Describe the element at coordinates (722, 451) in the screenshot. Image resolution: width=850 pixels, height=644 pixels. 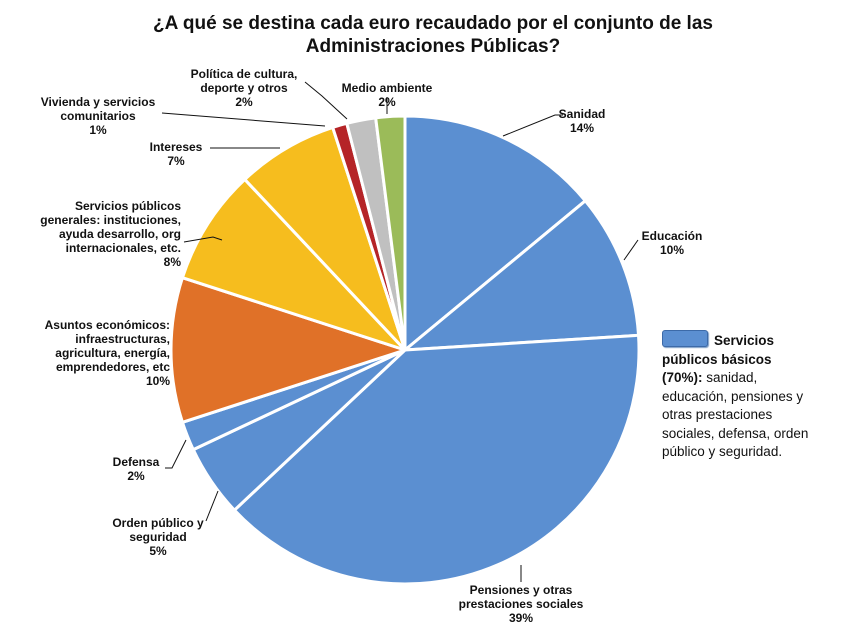
I see `legend-line-7: público y seguridad.` at that location.